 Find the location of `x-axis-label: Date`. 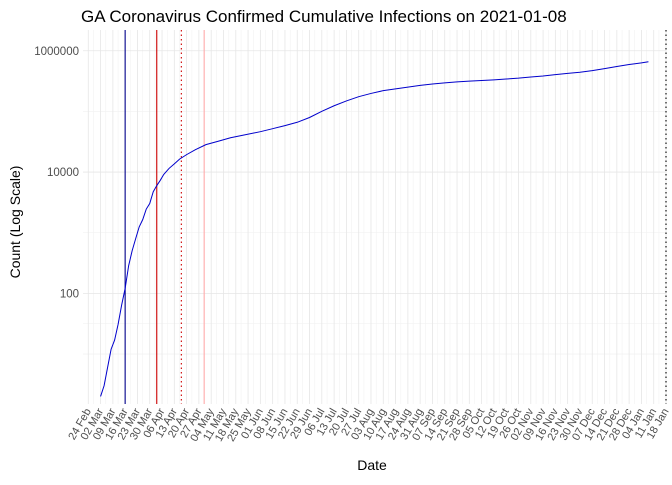

x-axis-label: Date is located at coordinates (372, 465).